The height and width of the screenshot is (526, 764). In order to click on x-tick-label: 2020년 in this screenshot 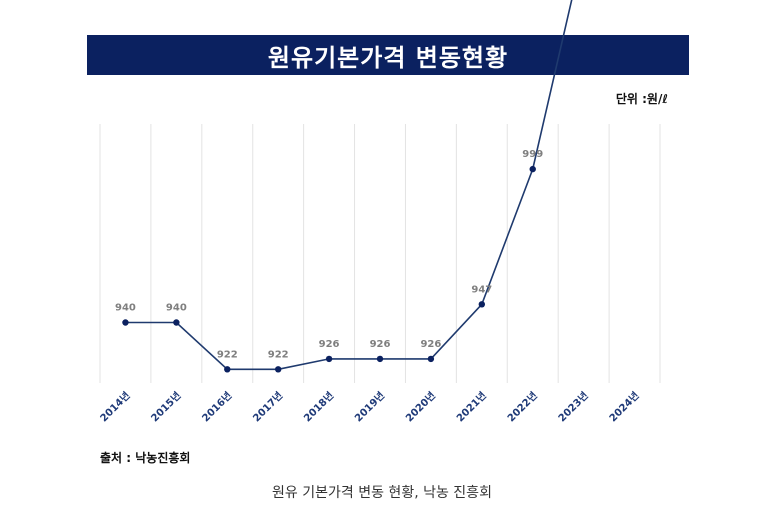, I will do `click(420, 406)`.